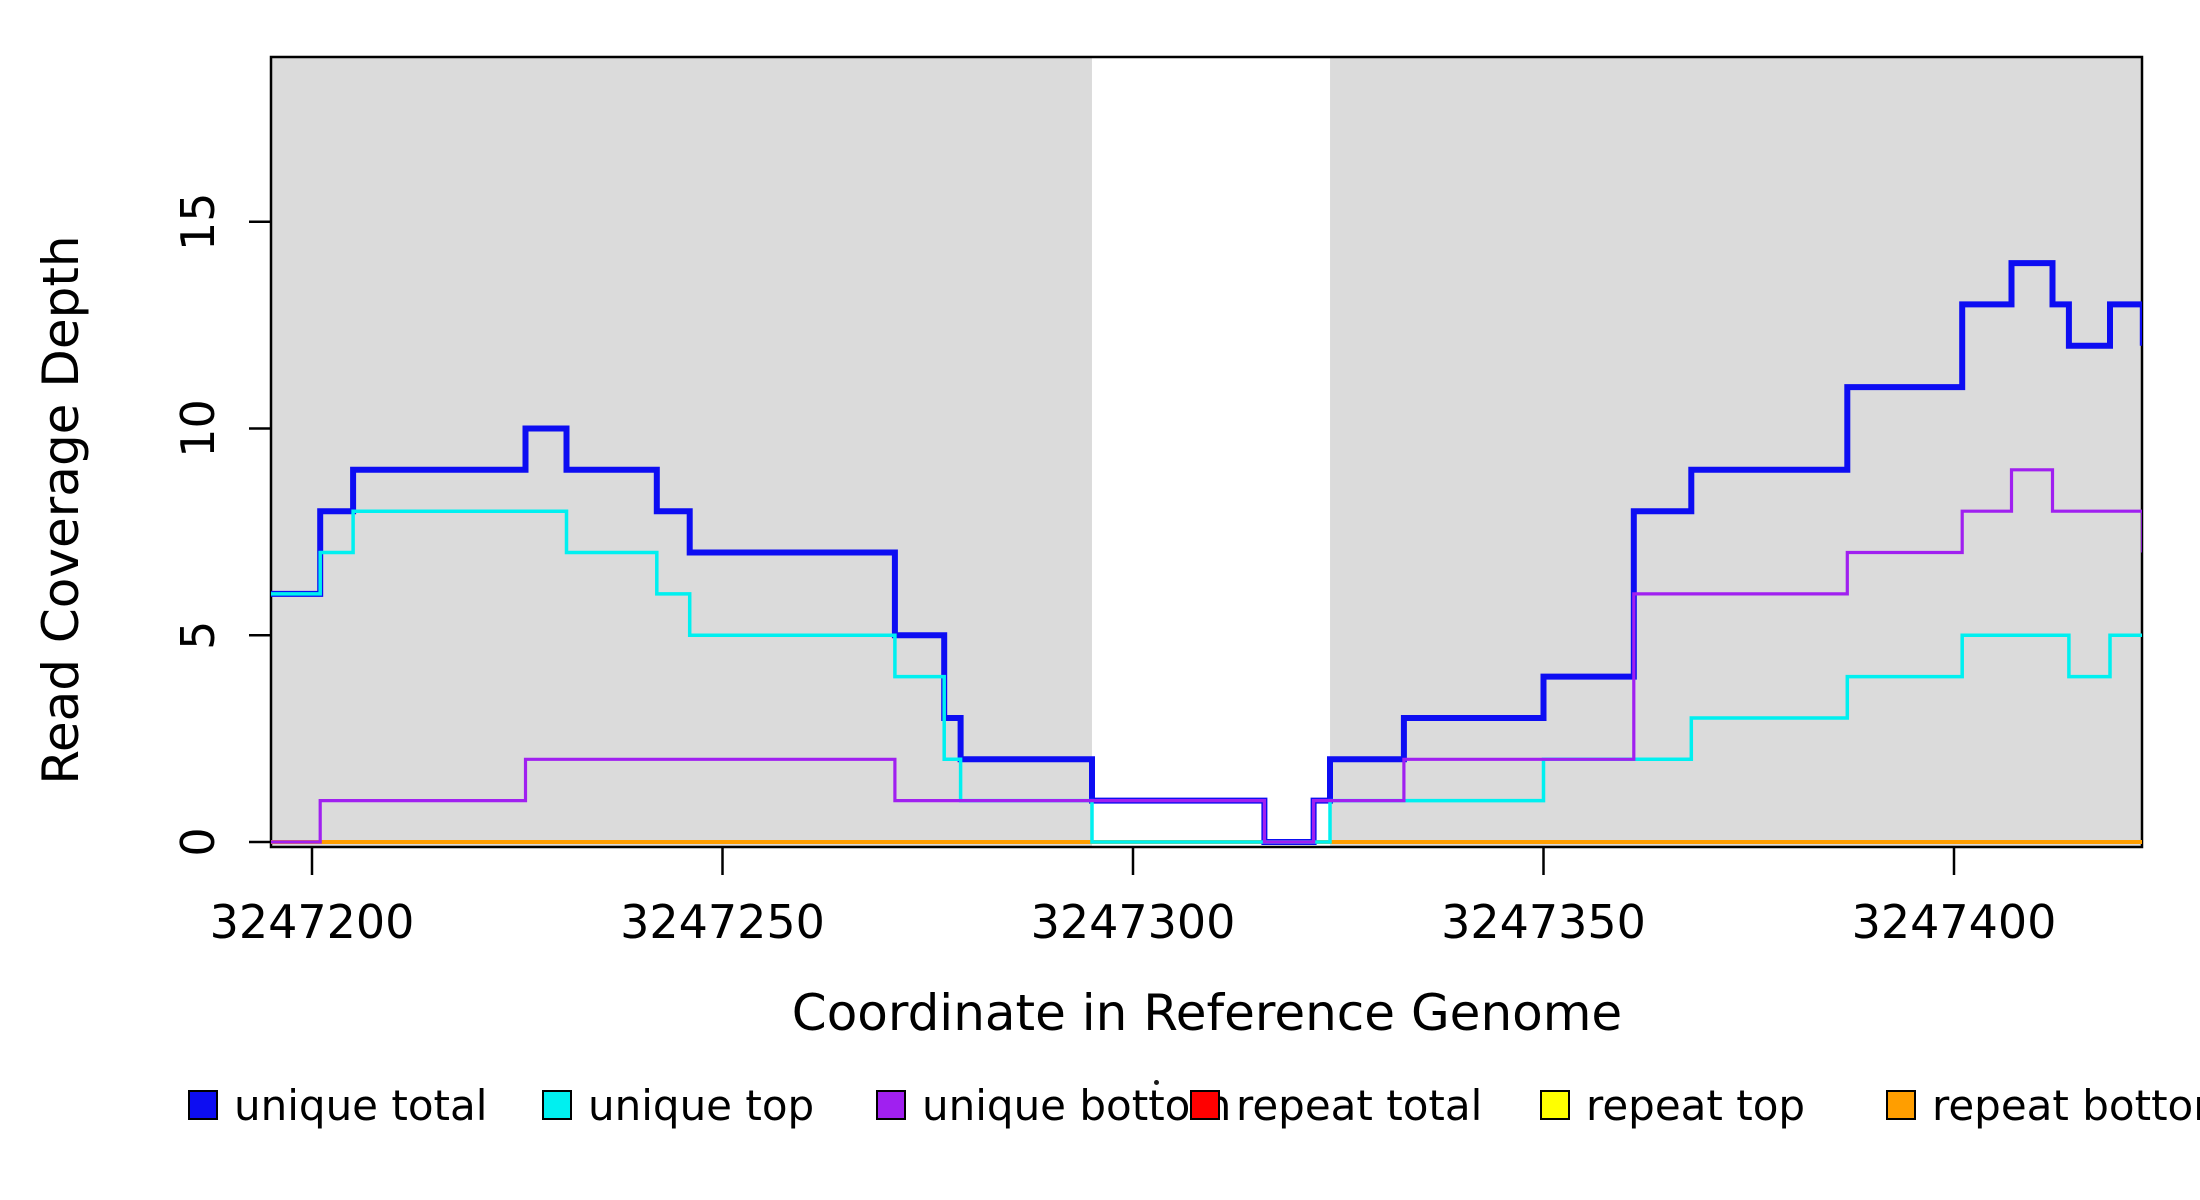 The width and height of the screenshot is (2200, 1200). Describe the element at coordinates (1901, 1105) in the screenshot. I see `repeat-bottom-swatch-icon` at that location.